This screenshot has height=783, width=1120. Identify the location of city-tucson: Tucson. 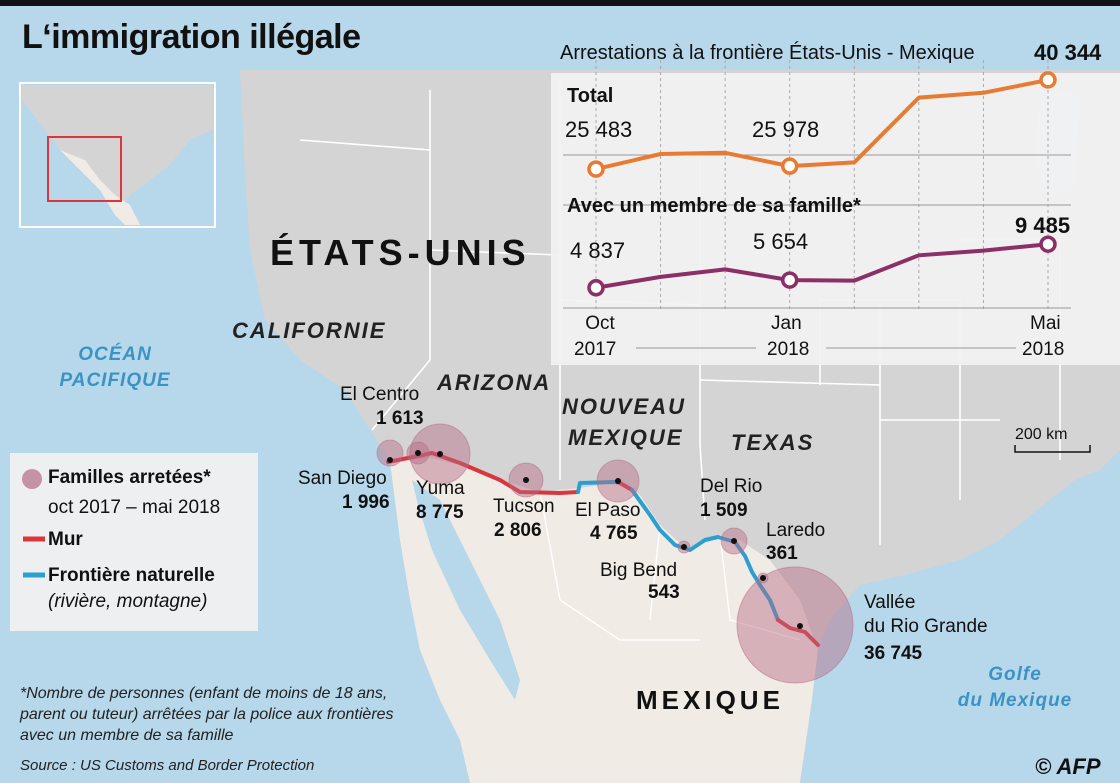
(524, 506).